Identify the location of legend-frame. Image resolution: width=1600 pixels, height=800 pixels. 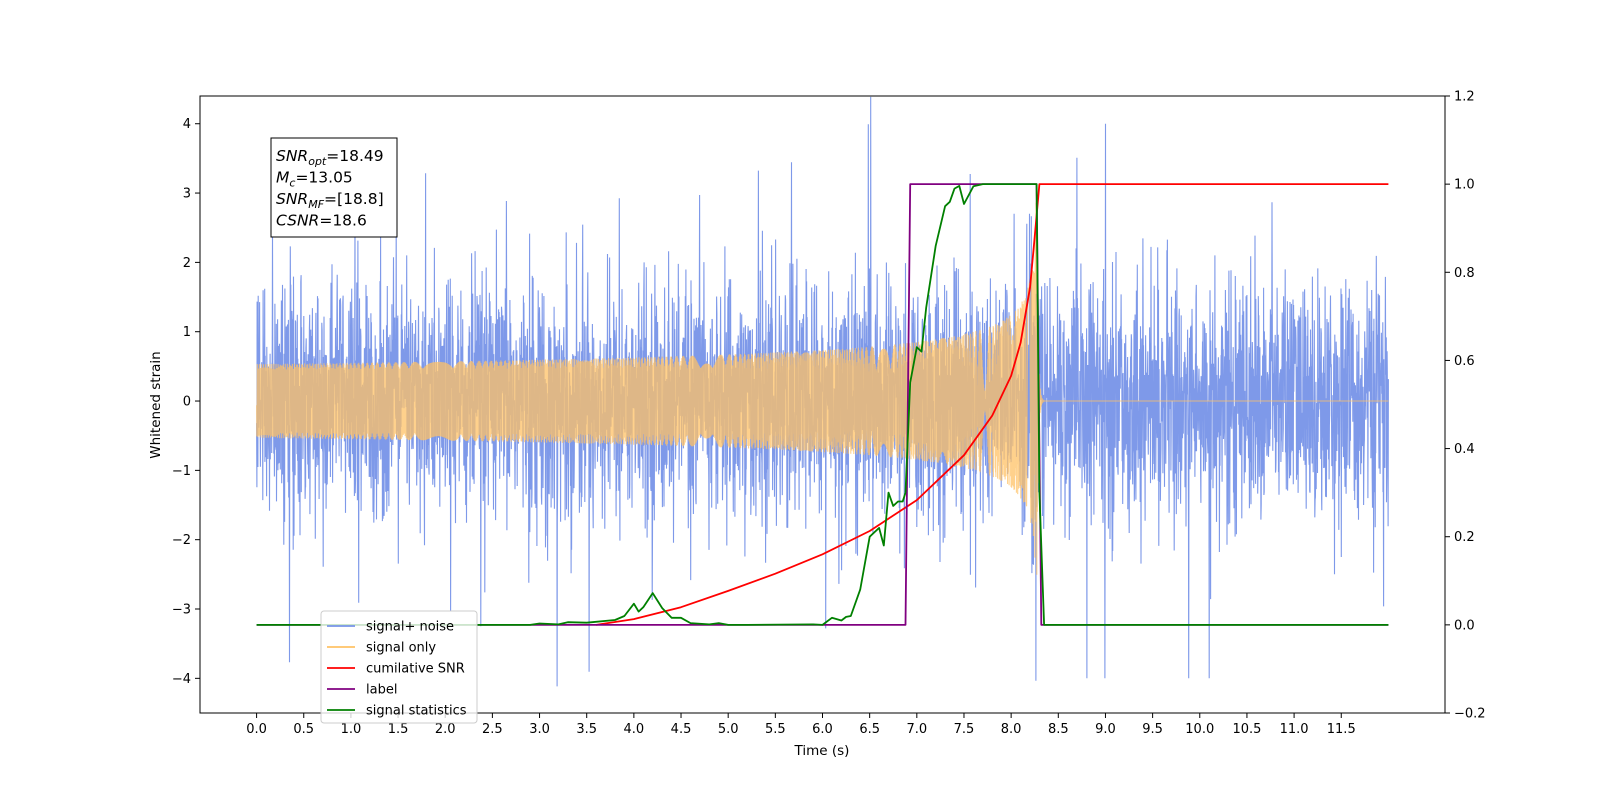
(399, 667).